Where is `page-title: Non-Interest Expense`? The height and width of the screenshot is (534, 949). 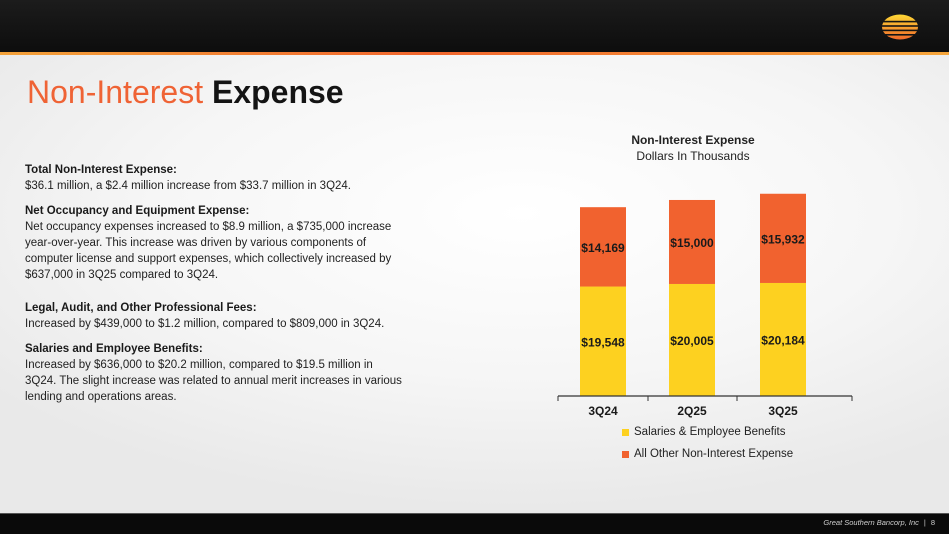 page-title: Non-Interest Expense is located at coordinates (185, 92).